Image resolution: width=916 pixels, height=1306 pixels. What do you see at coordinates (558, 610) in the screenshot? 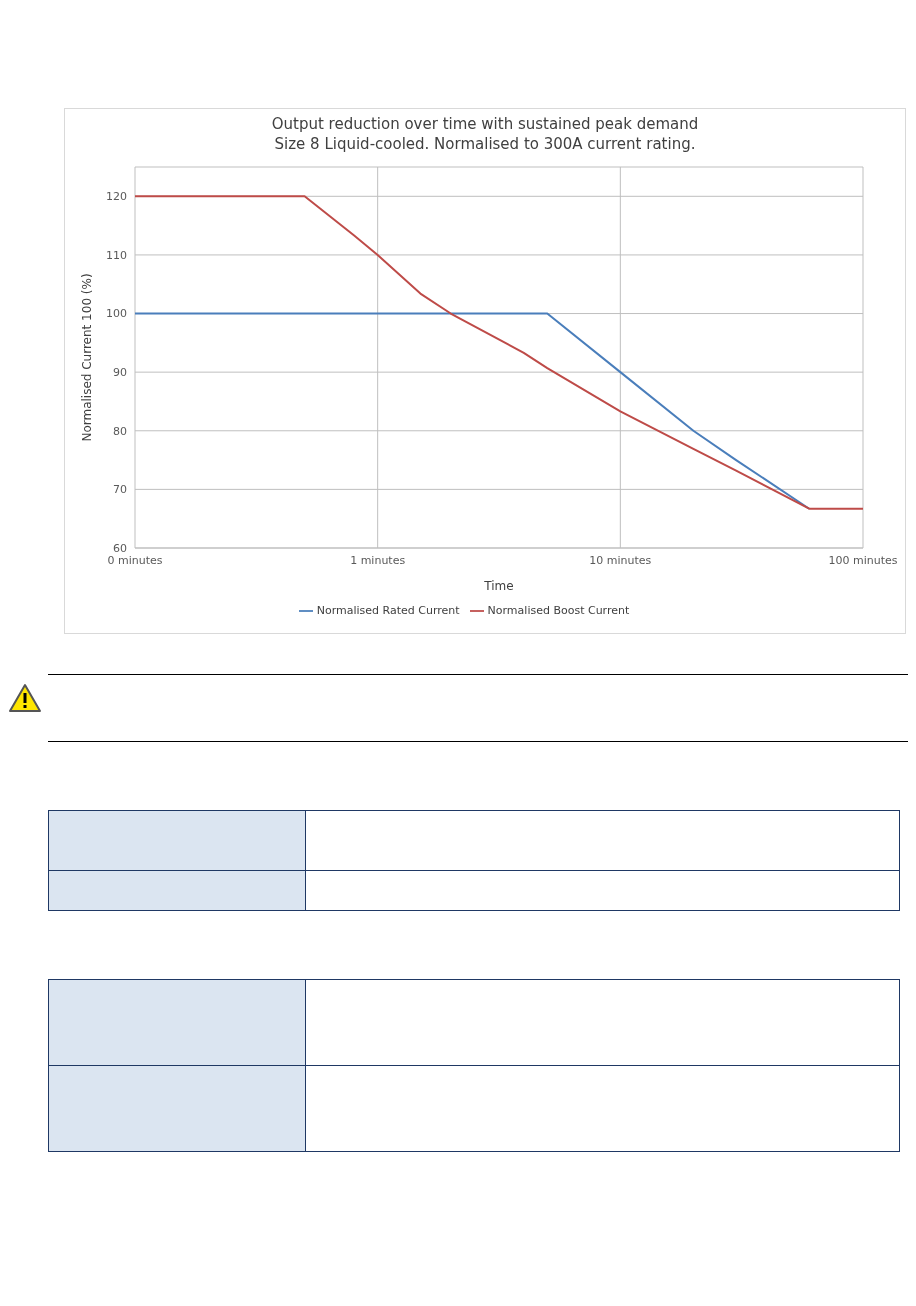
I see `legend-label: Normalised Boost Current` at bounding box center [558, 610].